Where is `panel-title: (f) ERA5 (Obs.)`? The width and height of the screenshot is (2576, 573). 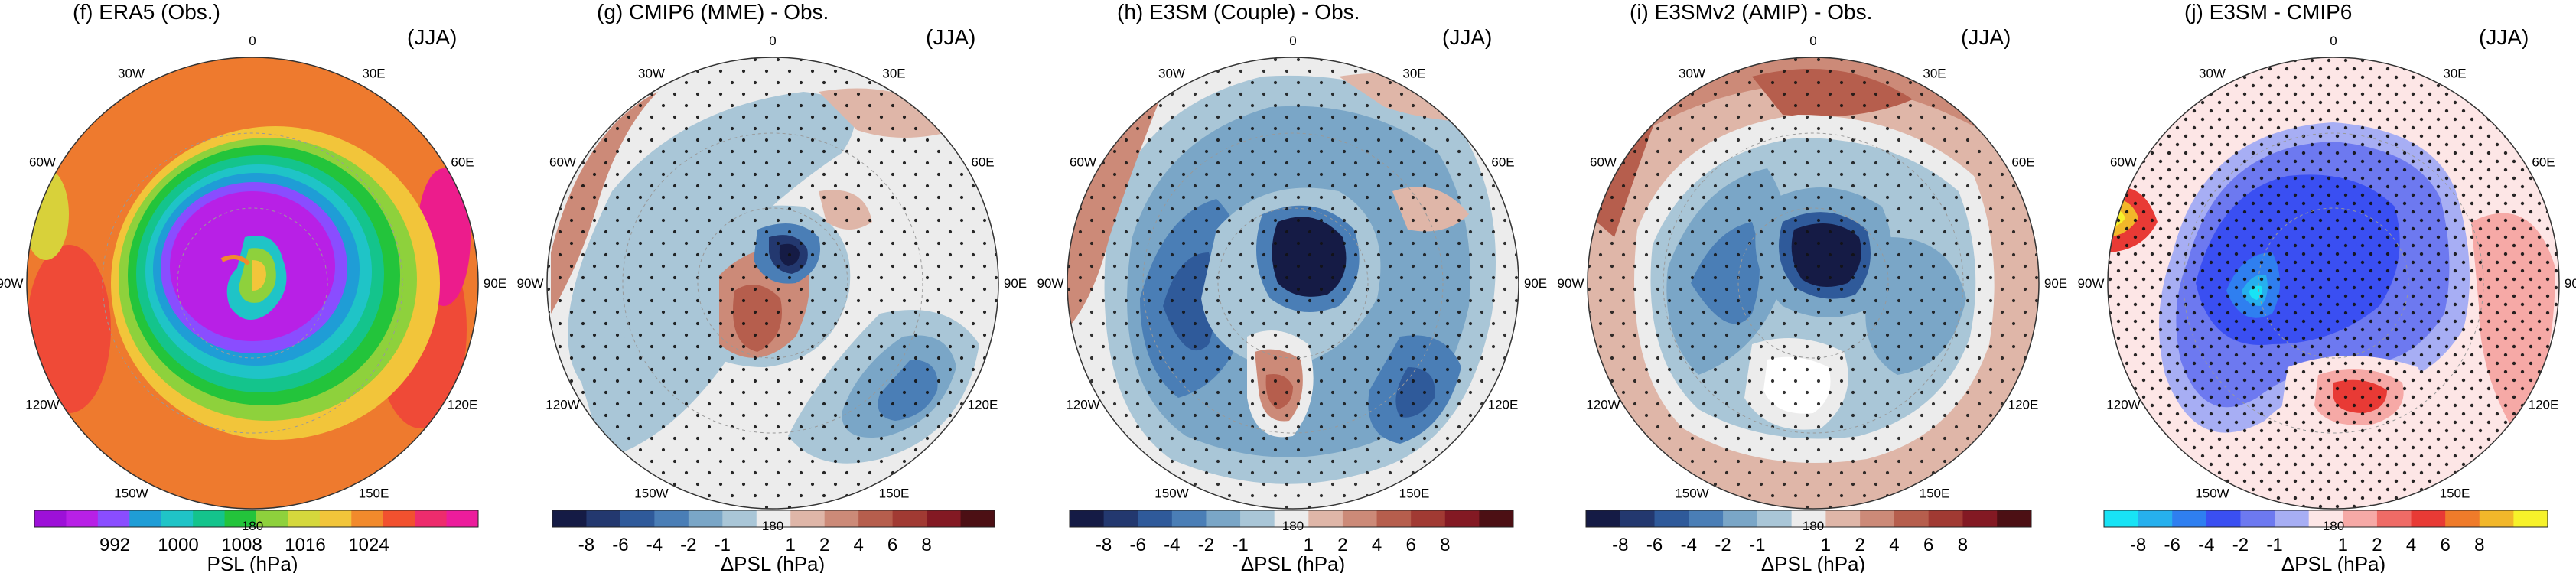
panel-title: (f) ERA5 (Obs.) is located at coordinates (146, 12).